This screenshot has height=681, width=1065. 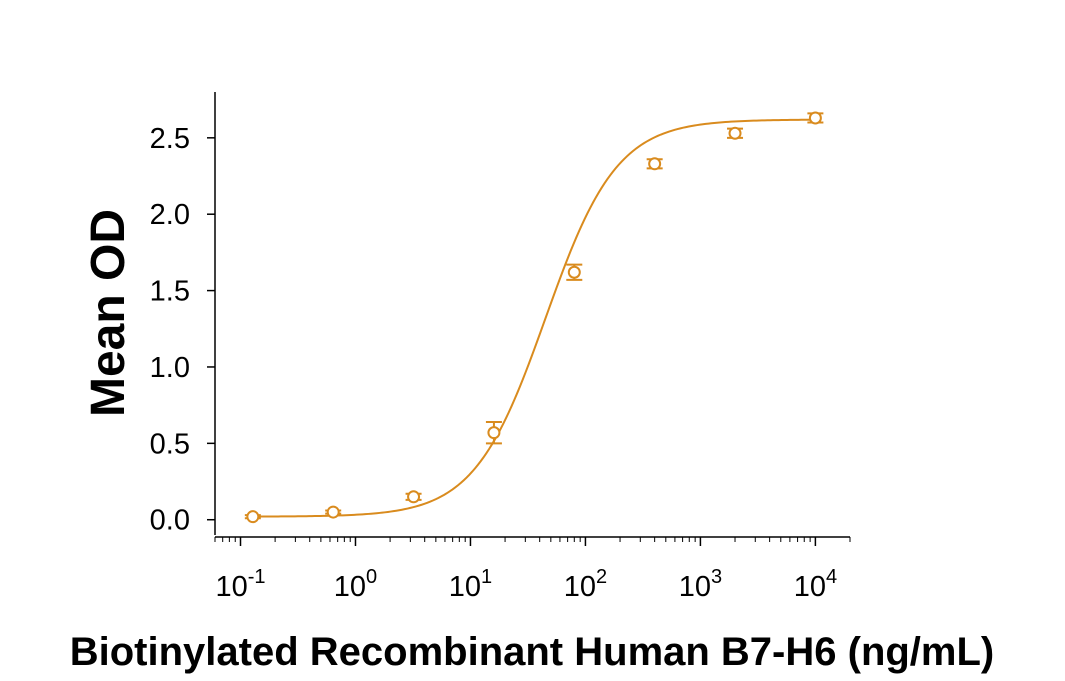 I want to click on x-tick-label: 10², so click(x=585, y=584).